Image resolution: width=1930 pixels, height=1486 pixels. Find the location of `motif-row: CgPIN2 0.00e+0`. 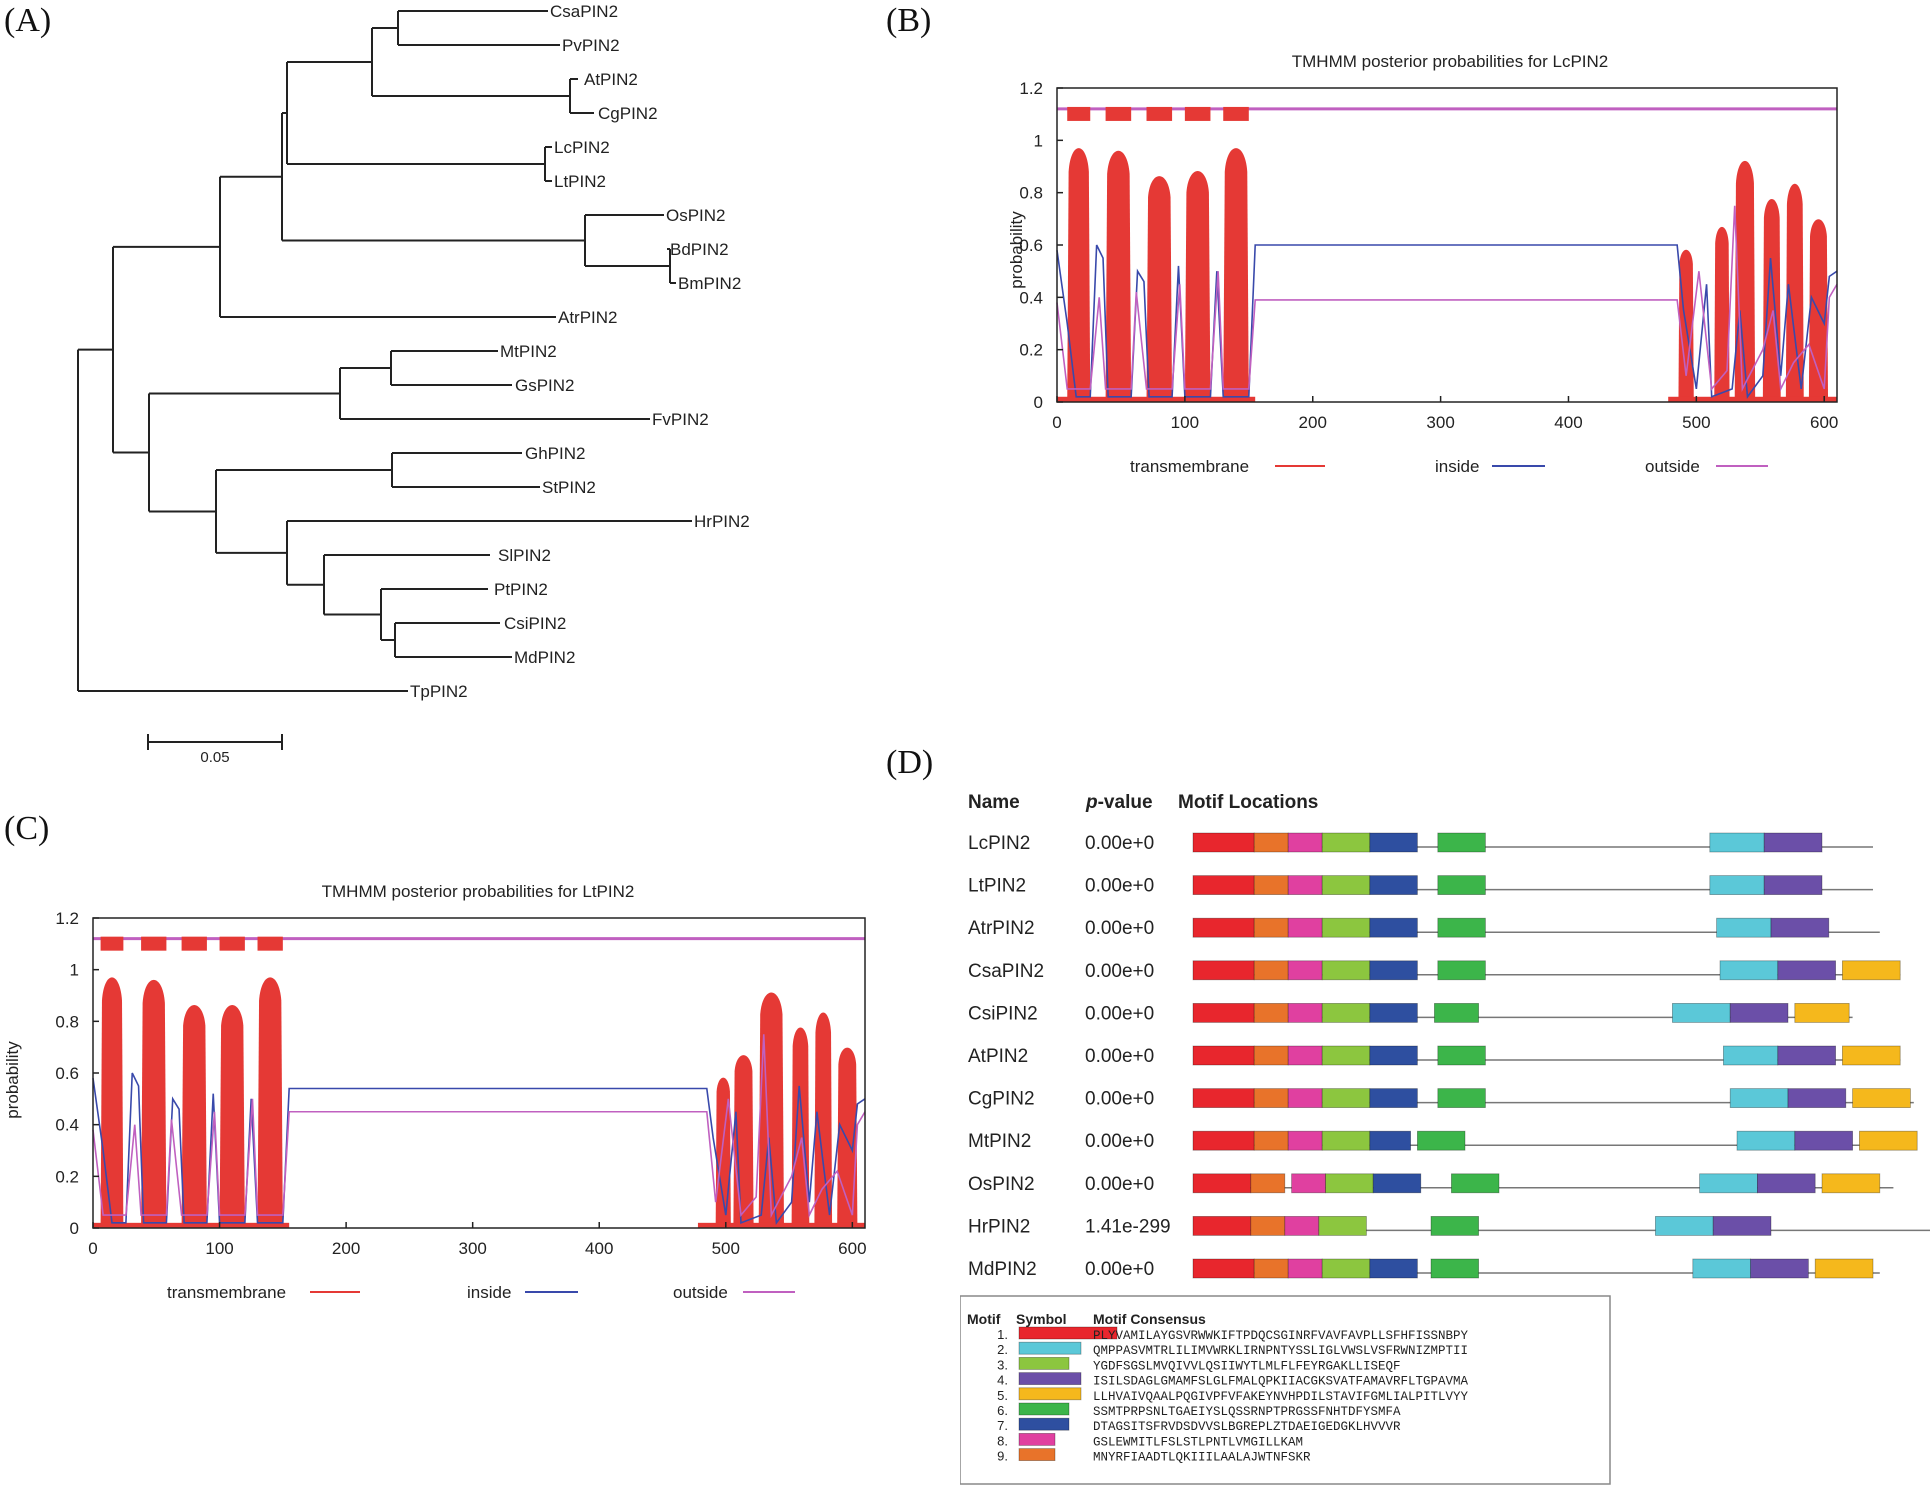

motif-row: CgPIN2 0.00e+0 is located at coordinates (1441, 1099).